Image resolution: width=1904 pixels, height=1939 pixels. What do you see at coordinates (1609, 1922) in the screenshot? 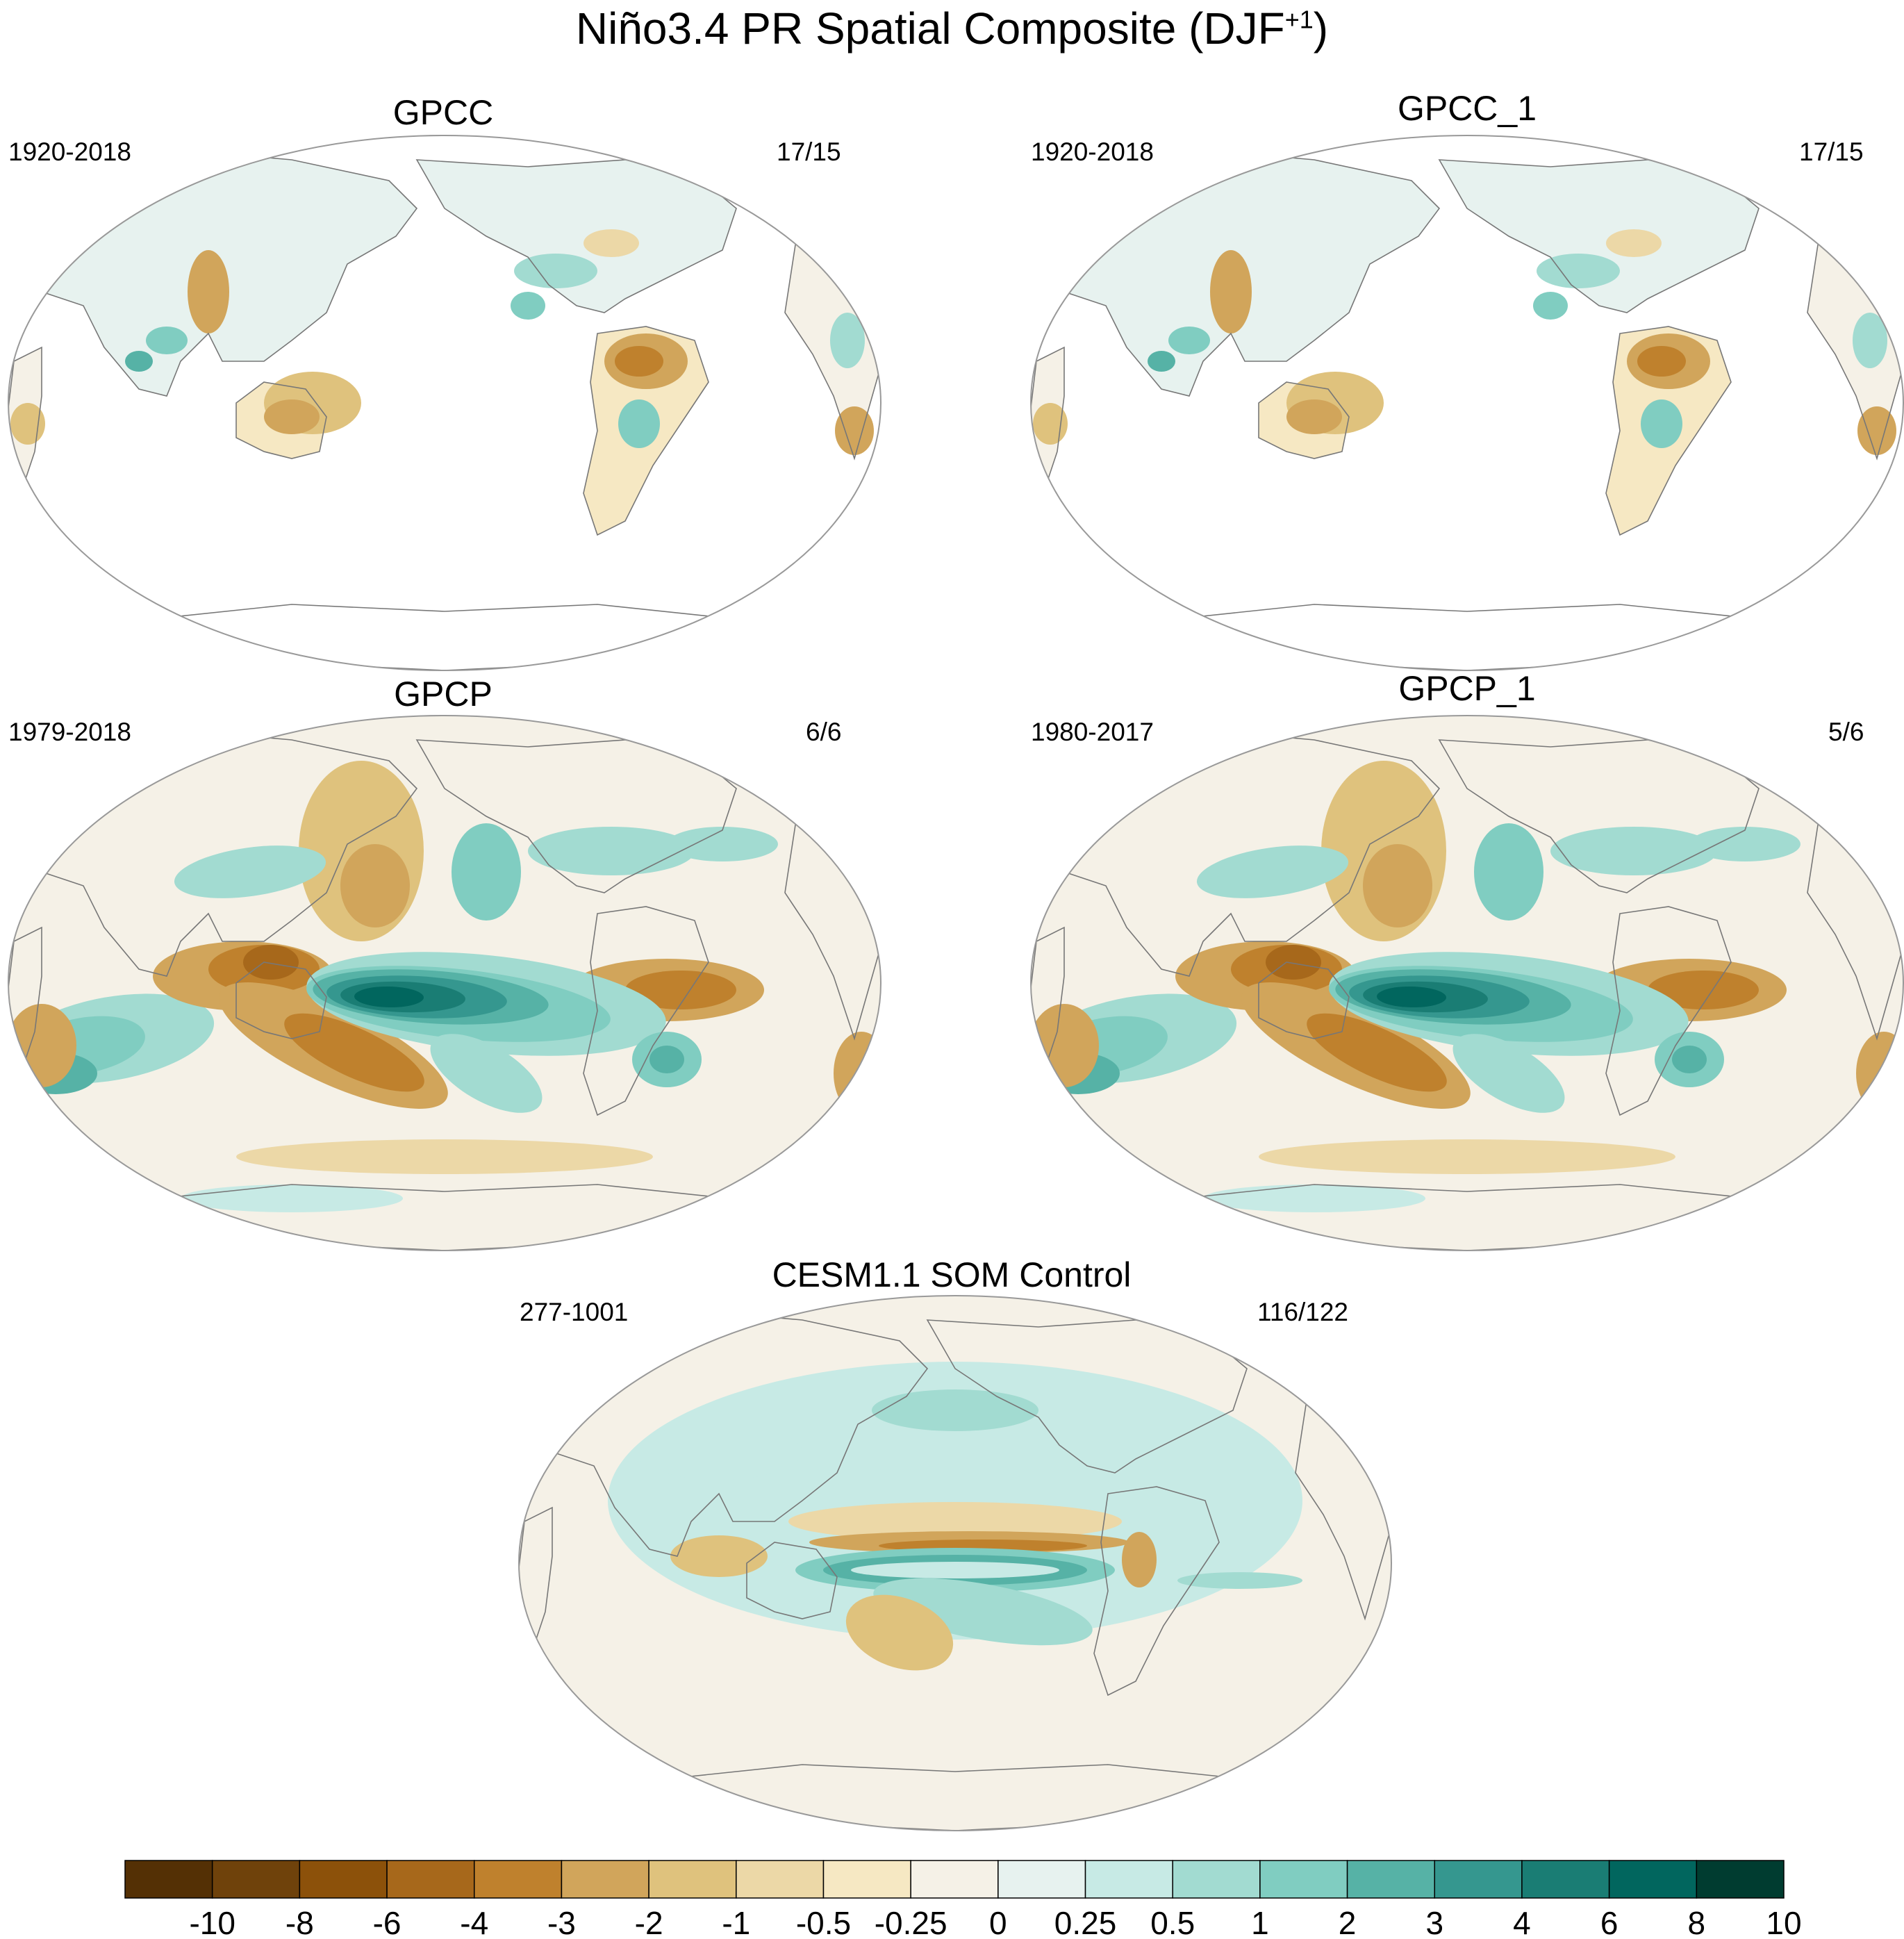
I see `colorbar-tick-label: 6` at bounding box center [1609, 1922].